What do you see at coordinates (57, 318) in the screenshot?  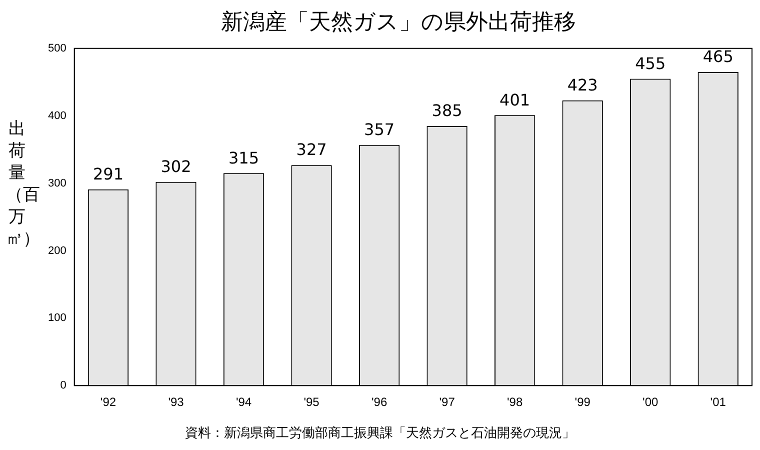 I see `y-tick-label: 100` at bounding box center [57, 318].